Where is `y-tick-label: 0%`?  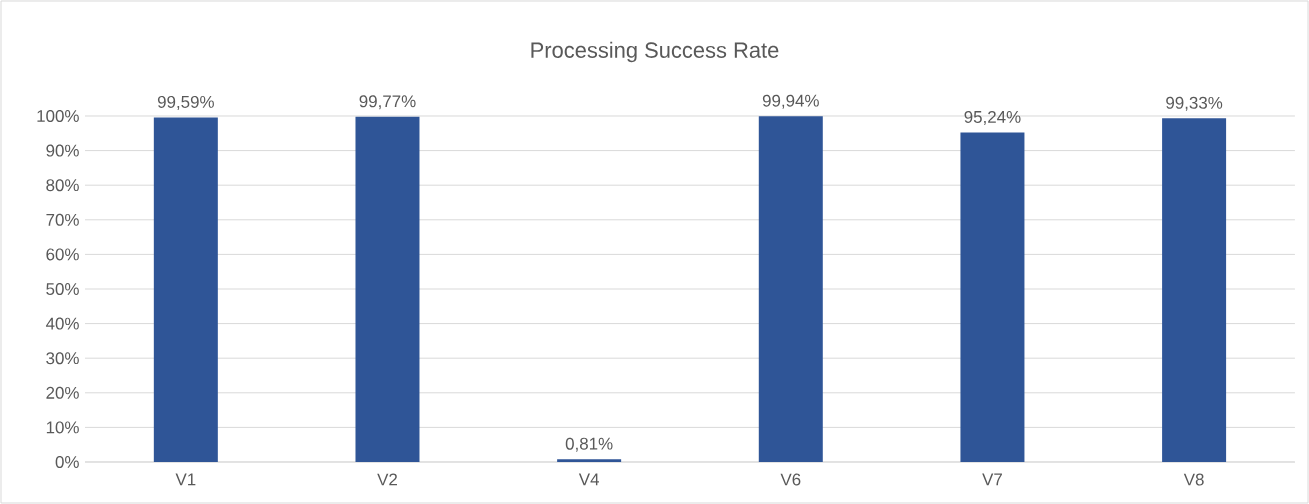 y-tick-label: 0% is located at coordinates (67, 462).